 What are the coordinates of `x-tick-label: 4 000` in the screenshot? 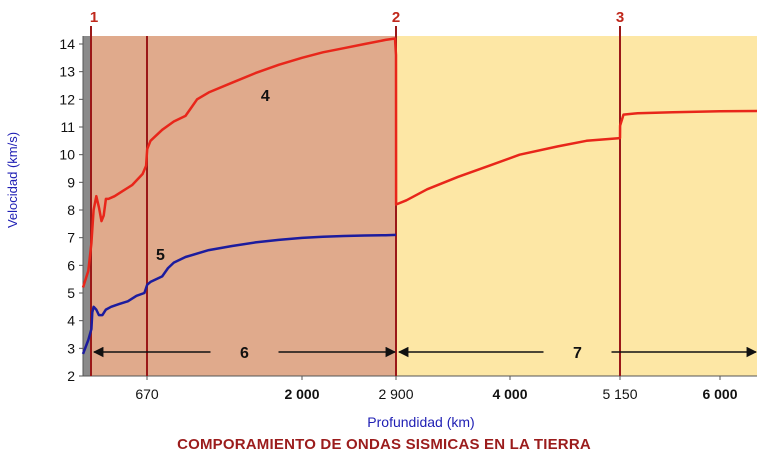 It's located at (509, 394).